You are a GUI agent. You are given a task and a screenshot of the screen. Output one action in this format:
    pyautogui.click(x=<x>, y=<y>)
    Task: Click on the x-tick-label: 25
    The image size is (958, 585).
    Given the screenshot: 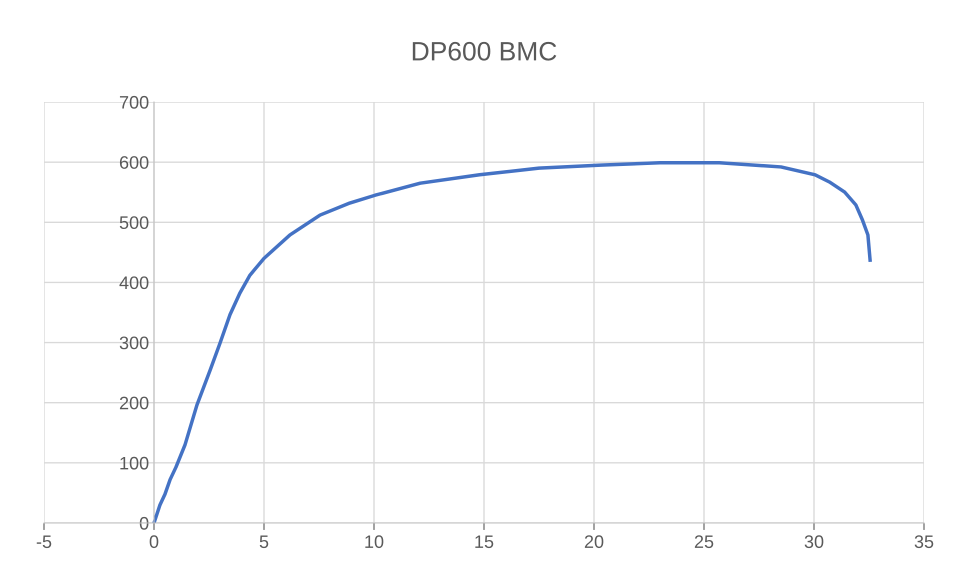 What is the action you would take?
    pyautogui.click(x=704, y=541)
    